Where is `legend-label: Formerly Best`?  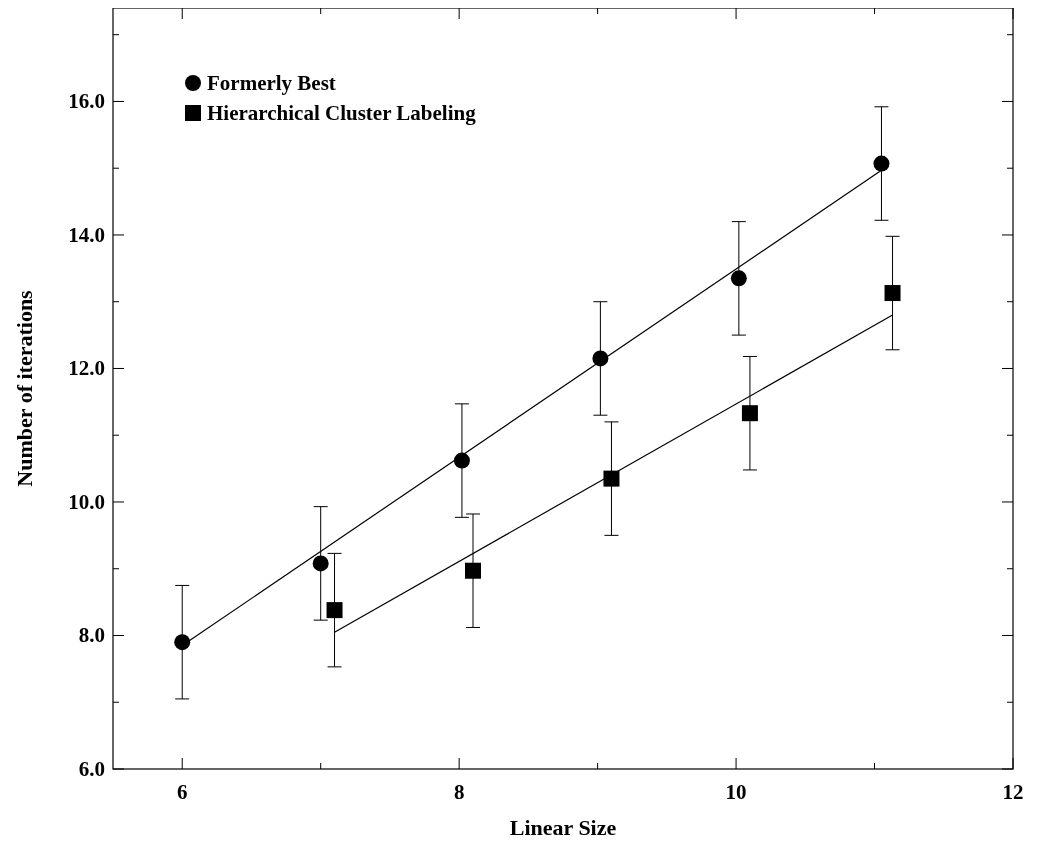
legend-label: Formerly Best is located at coordinates (271, 83).